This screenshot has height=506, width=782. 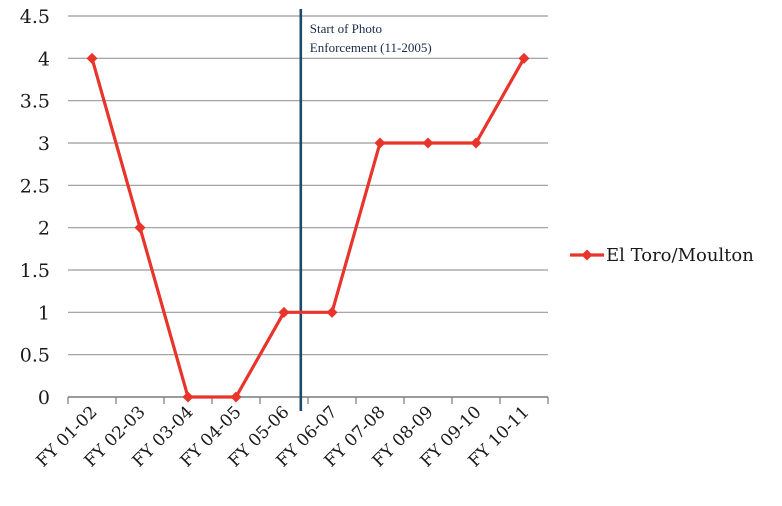 What do you see at coordinates (587, 255) in the screenshot?
I see `legend-marker` at bounding box center [587, 255].